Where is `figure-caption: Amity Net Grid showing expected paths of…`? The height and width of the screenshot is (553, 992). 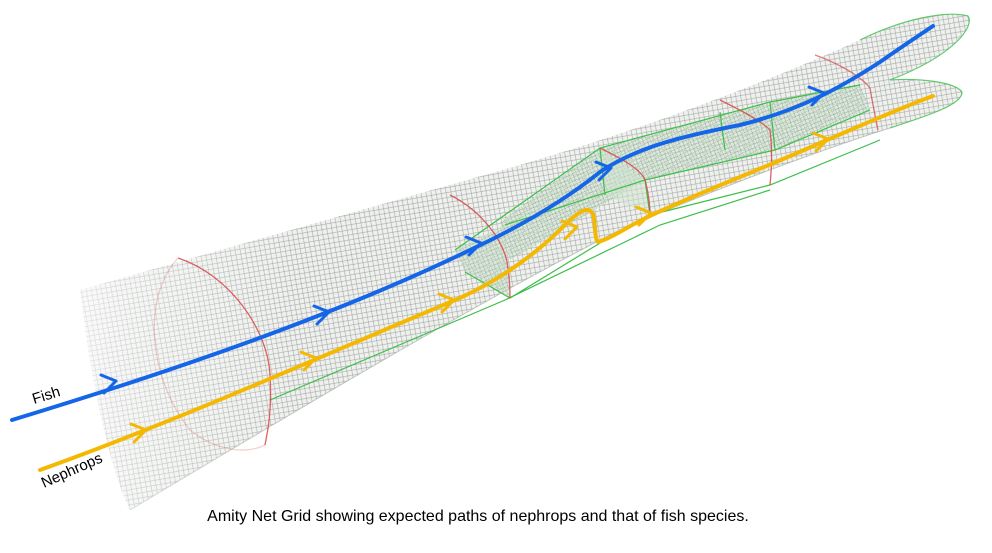 figure-caption: Amity Net Grid showing expected paths of… is located at coordinates (478, 516).